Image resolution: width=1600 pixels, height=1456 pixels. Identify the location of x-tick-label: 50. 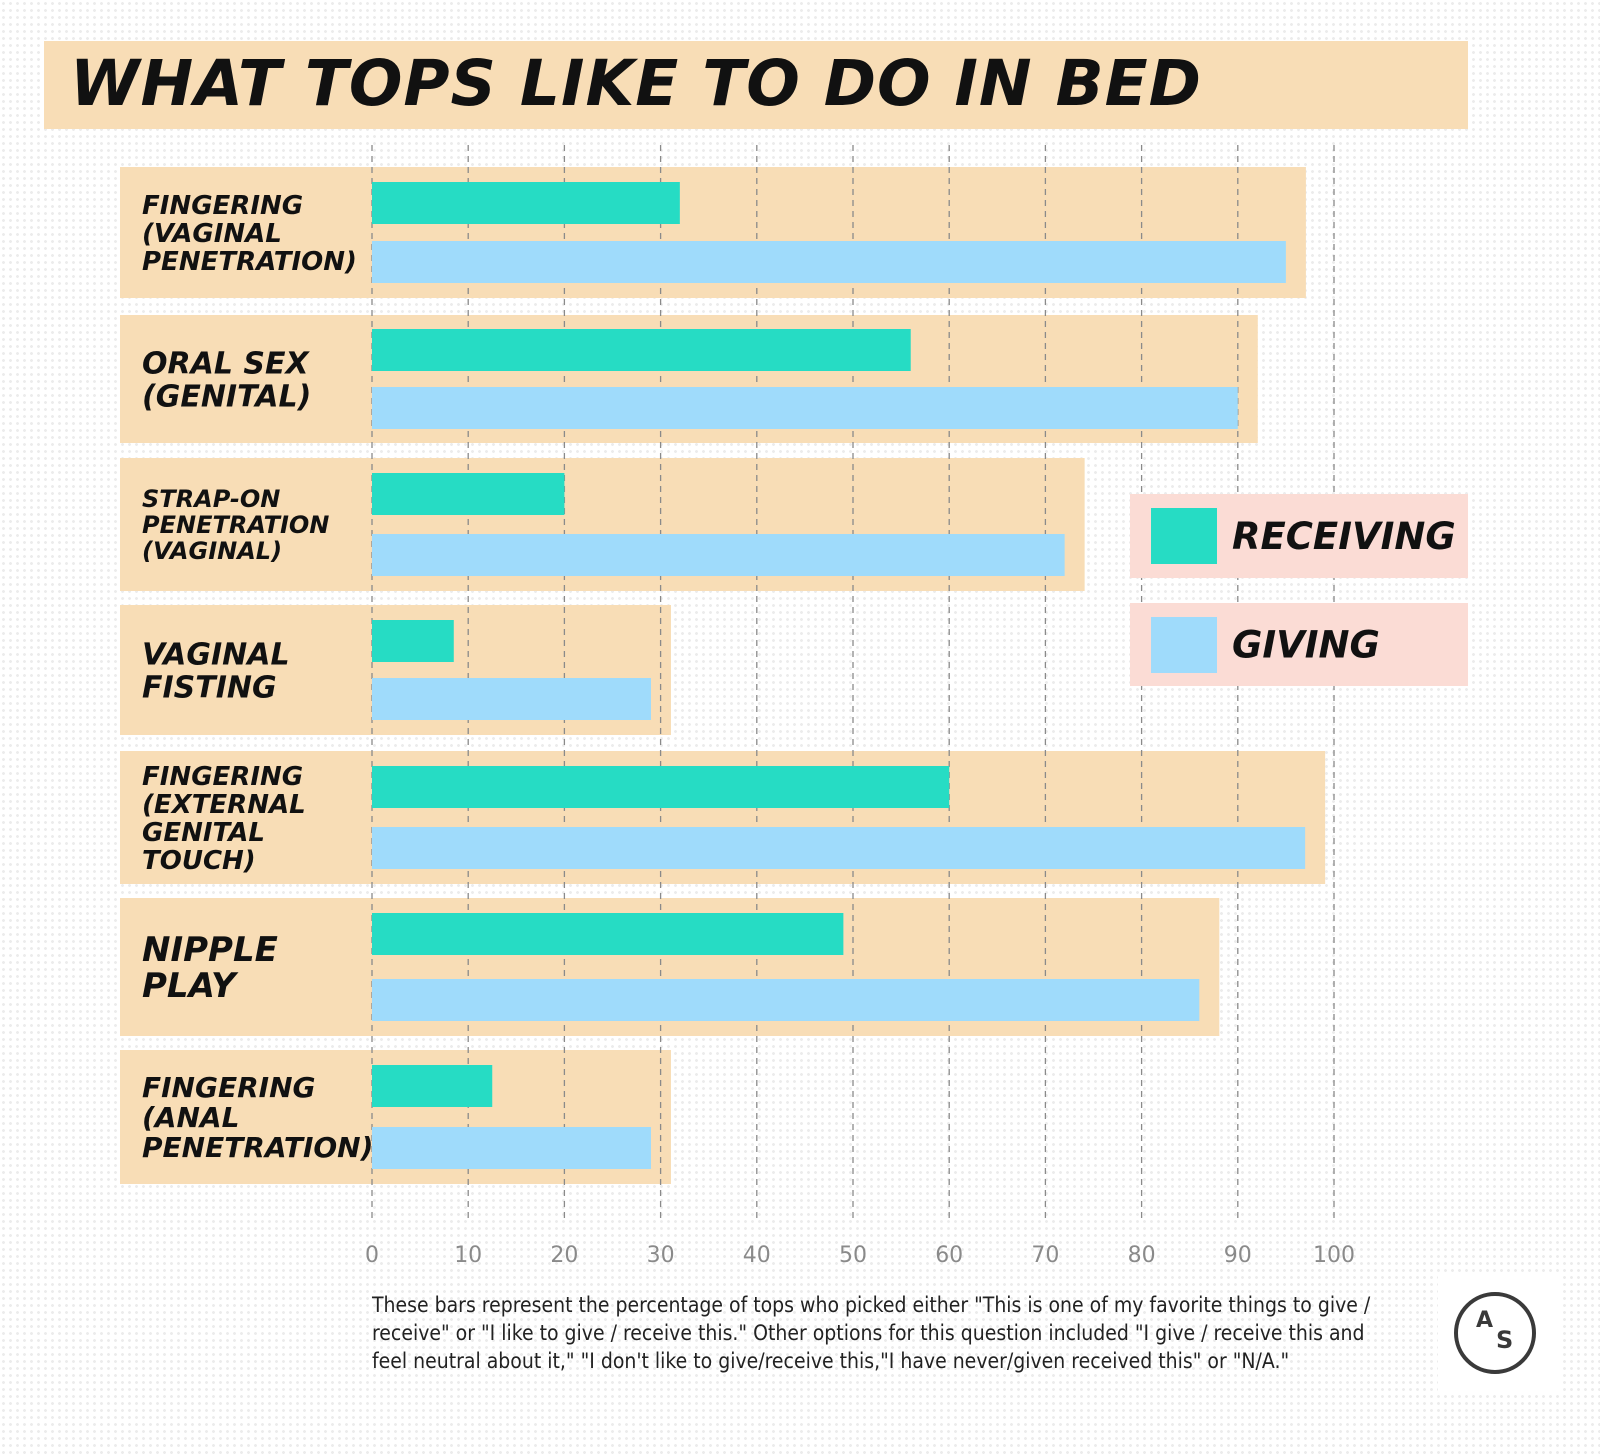
(853, 1255).